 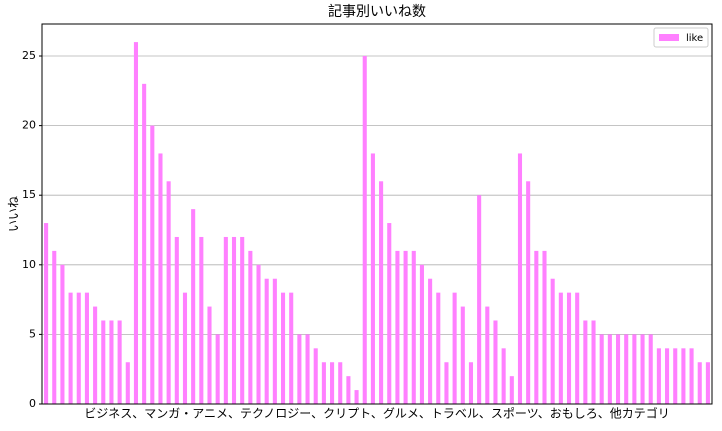 I want to click on legend-box, so click(x=681, y=37).